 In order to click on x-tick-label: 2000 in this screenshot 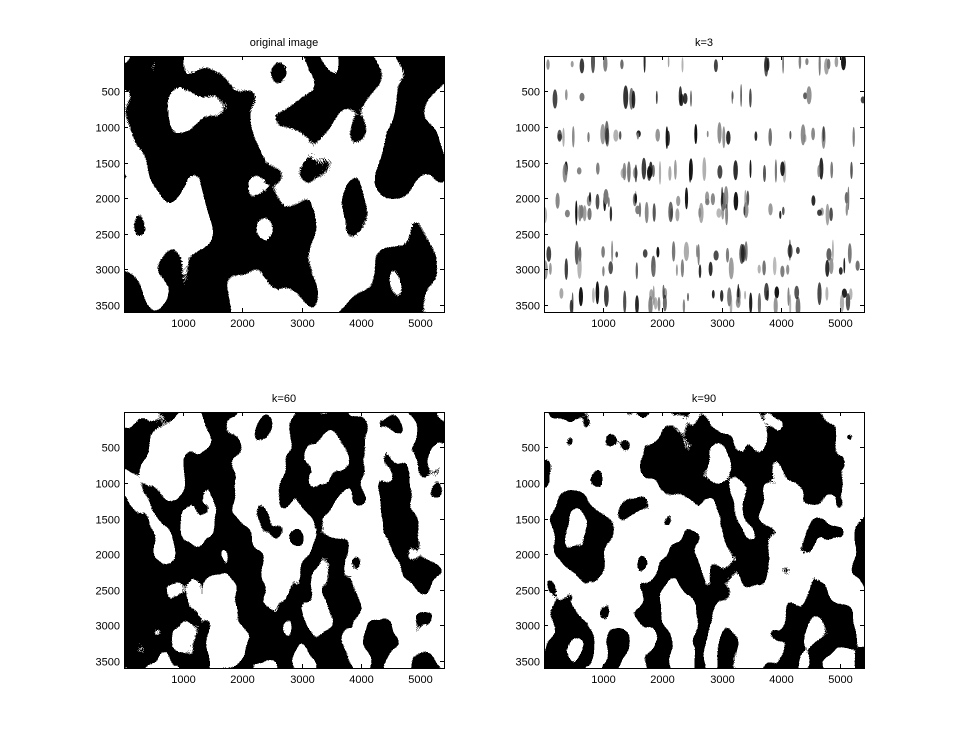, I will do `click(662, 680)`.